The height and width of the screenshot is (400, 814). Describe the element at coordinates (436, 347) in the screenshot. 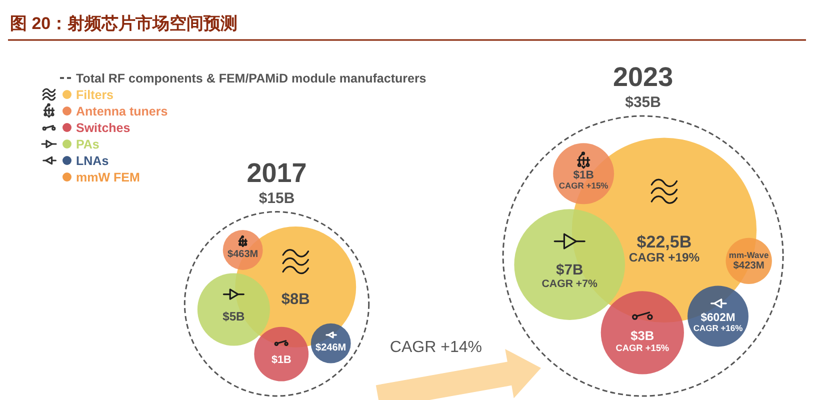

I see `text: CAGR +14%` at that location.